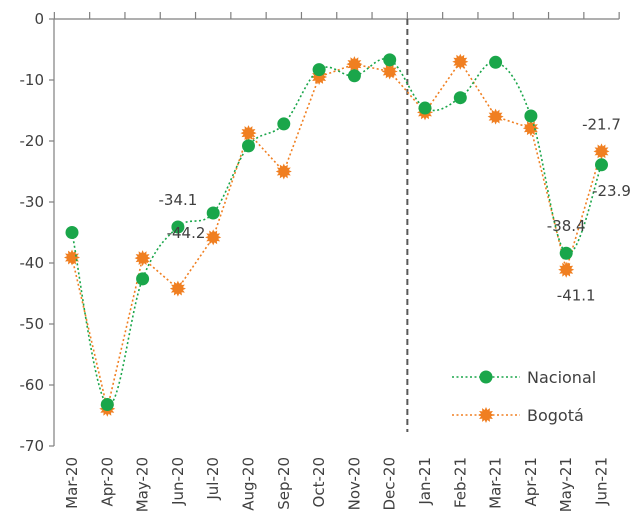 The height and width of the screenshot is (521, 641). I want to click on x-category-label: Nov-20, so click(354, 483).